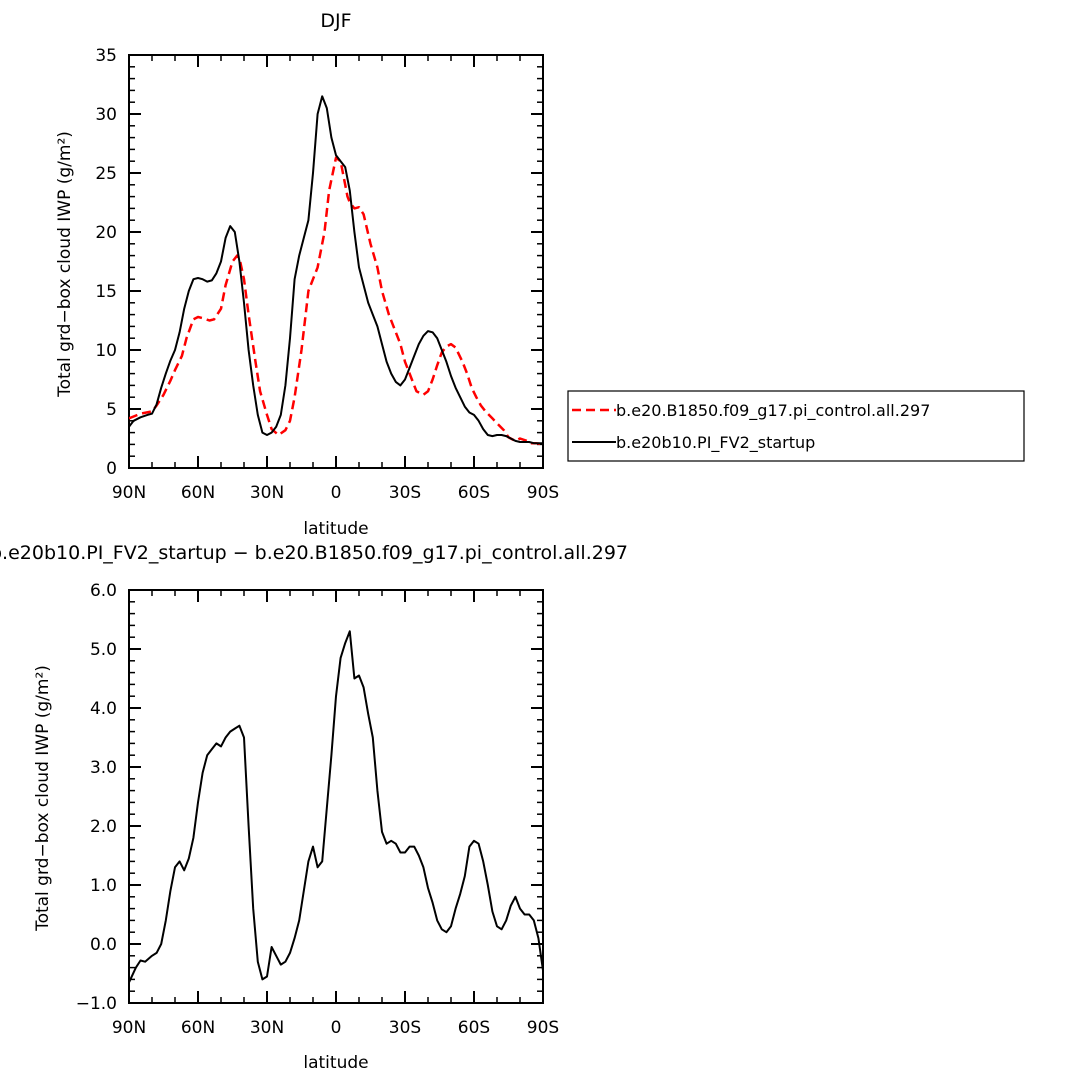  I want to click on x-tick-label-bottom: 30S, so click(405, 1028).